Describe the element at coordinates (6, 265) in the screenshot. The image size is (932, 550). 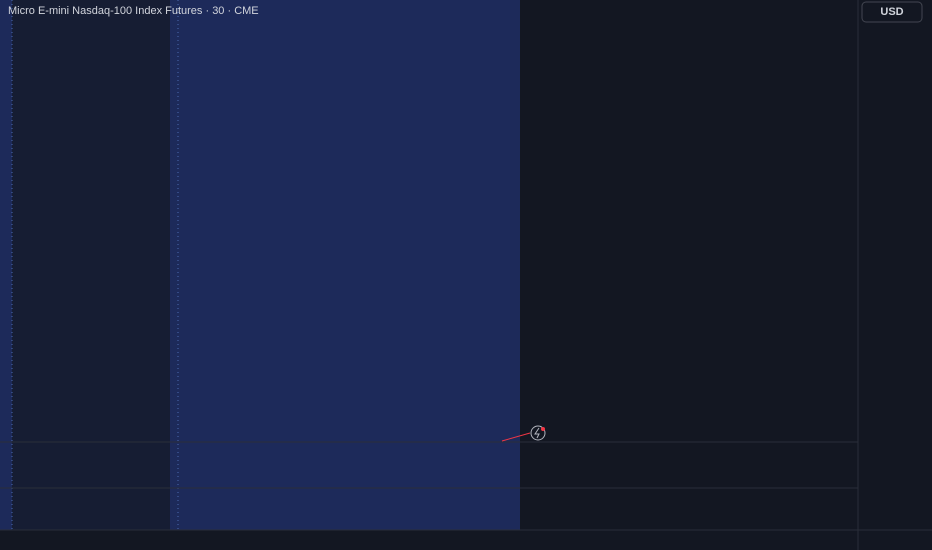
I see `session-highlight` at that location.